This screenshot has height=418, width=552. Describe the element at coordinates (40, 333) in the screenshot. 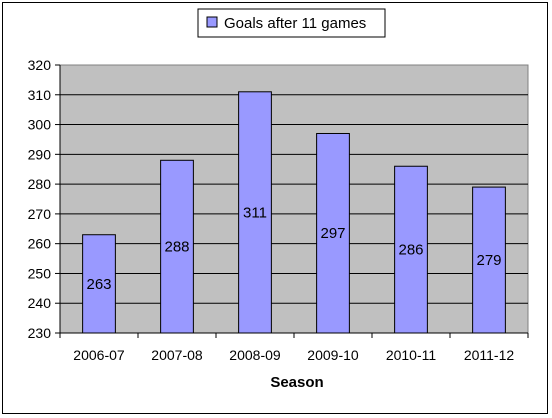

I see `y-tick-label: 230` at that location.